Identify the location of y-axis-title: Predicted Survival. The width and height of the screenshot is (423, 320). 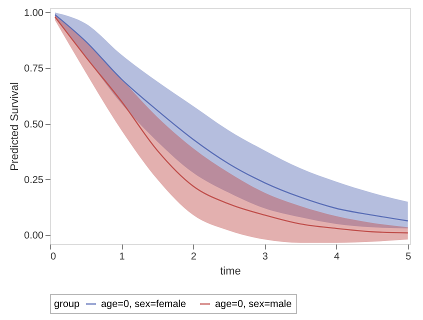
(15, 126).